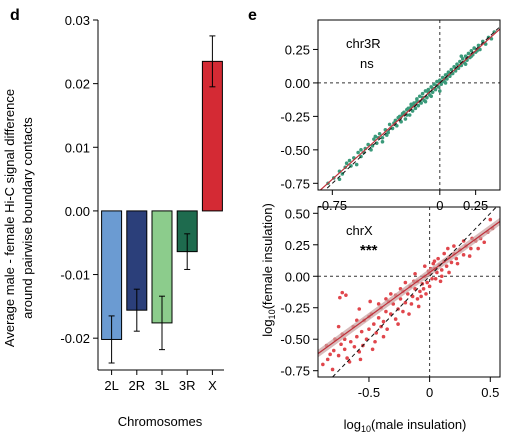 This screenshot has height=445, width=512. I want to click on bar-xtick-label: 3R, so click(187, 385).